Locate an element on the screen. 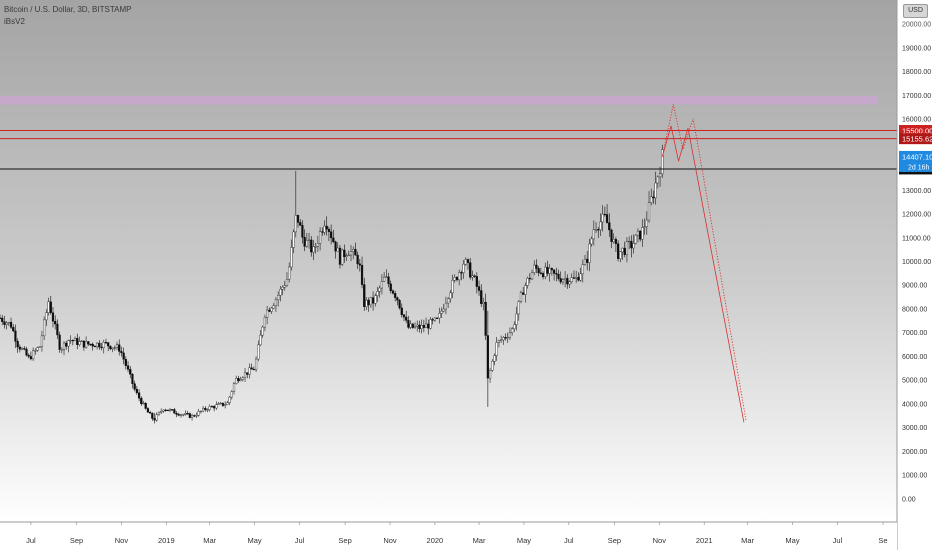  price-axis-panel is located at coordinates (914, 275).